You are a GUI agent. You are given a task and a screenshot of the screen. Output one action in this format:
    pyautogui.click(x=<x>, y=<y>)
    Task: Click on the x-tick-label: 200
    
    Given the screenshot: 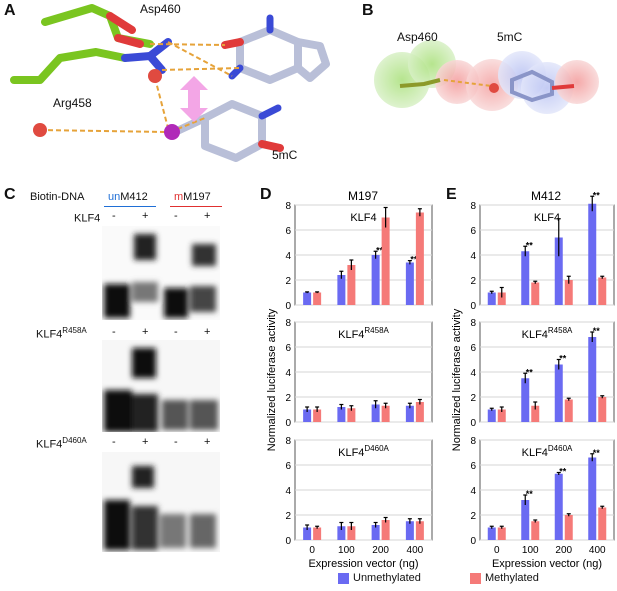 What is the action you would take?
    pyautogui.click(x=380, y=550)
    